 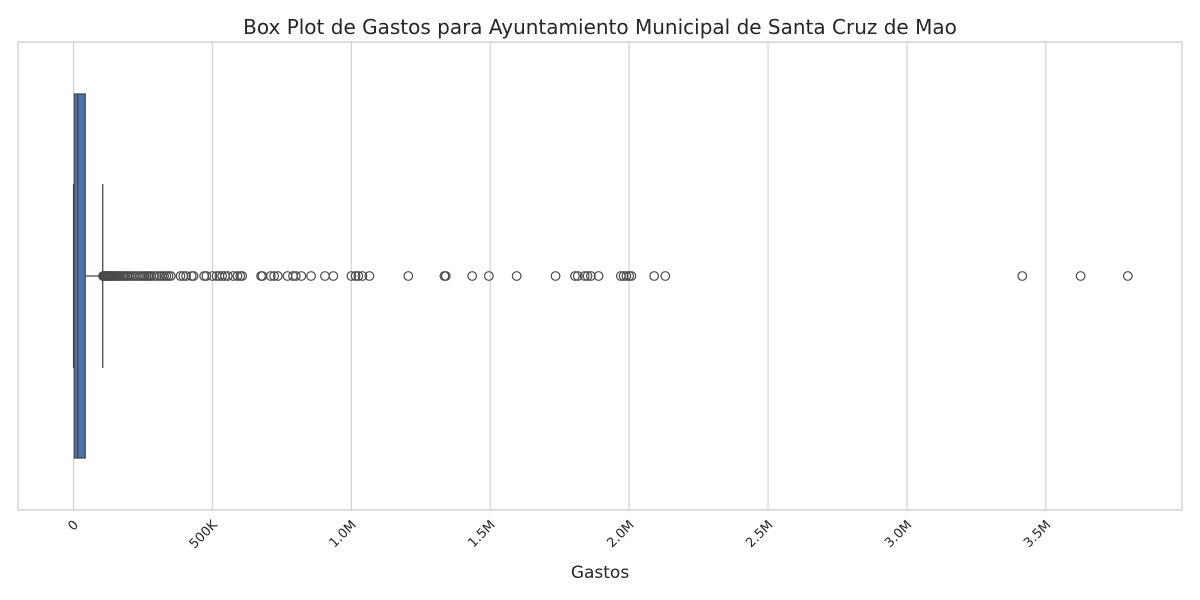 What do you see at coordinates (600, 573) in the screenshot?
I see `x-axis-label: Gastos` at bounding box center [600, 573].